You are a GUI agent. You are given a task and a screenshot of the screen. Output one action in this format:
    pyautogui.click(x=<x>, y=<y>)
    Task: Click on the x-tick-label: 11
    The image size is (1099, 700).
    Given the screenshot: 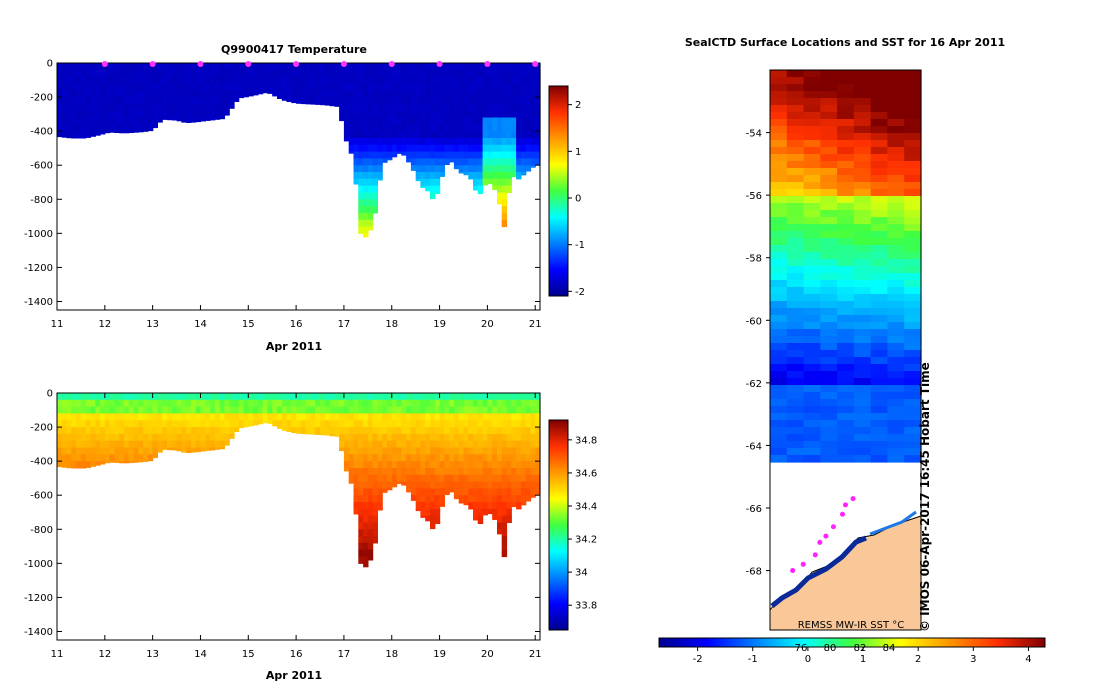 What is the action you would take?
    pyautogui.click(x=57, y=324)
    